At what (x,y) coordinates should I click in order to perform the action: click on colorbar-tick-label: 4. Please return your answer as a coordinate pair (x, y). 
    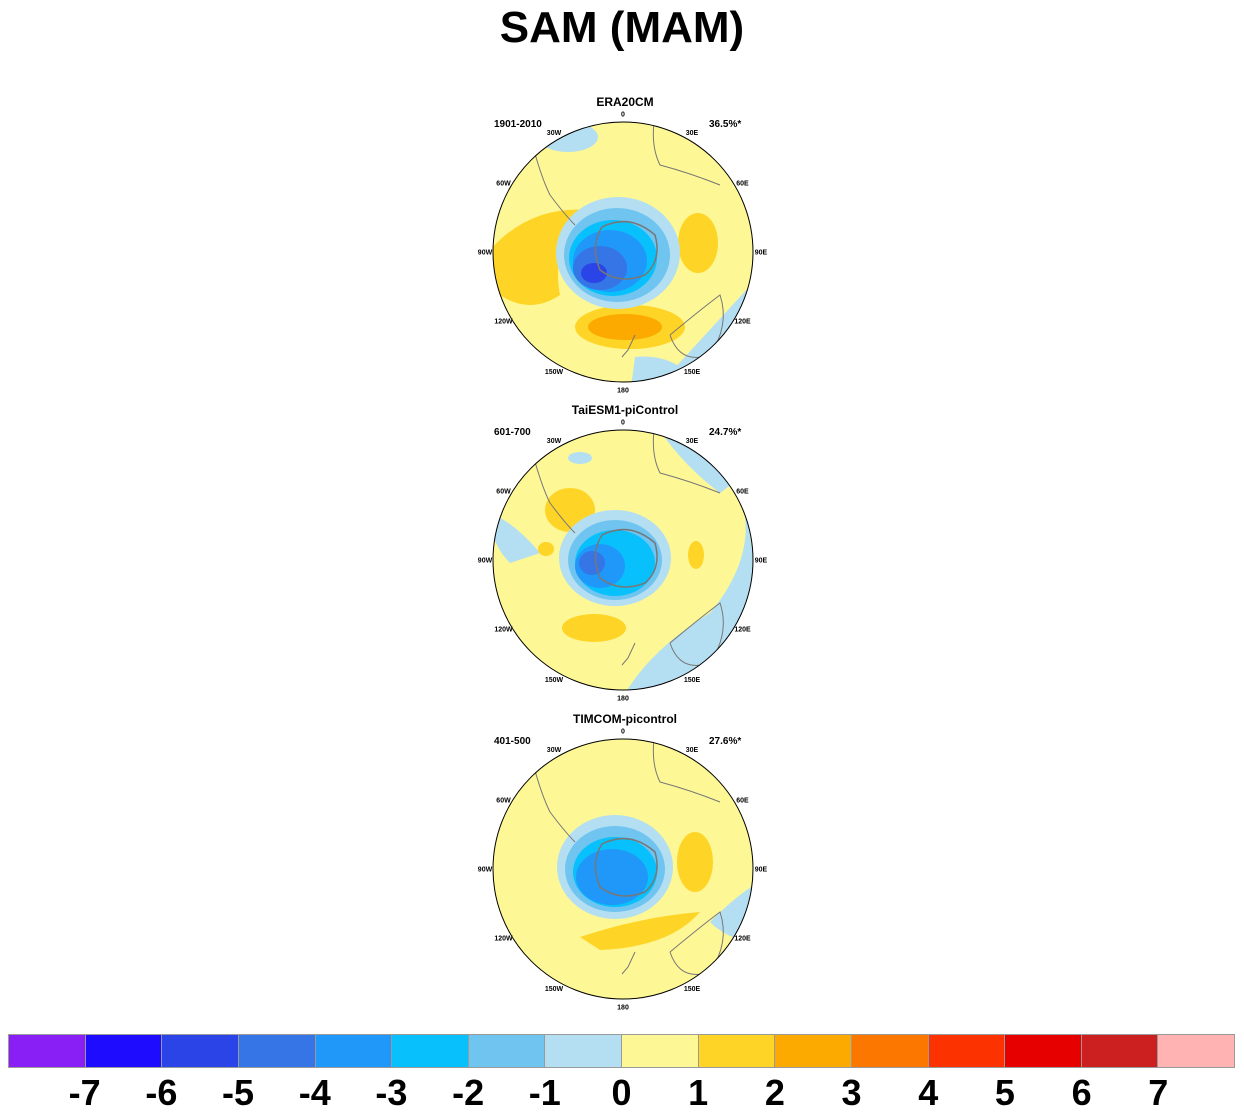
    Looking at the image, I should click on (928, 1092).